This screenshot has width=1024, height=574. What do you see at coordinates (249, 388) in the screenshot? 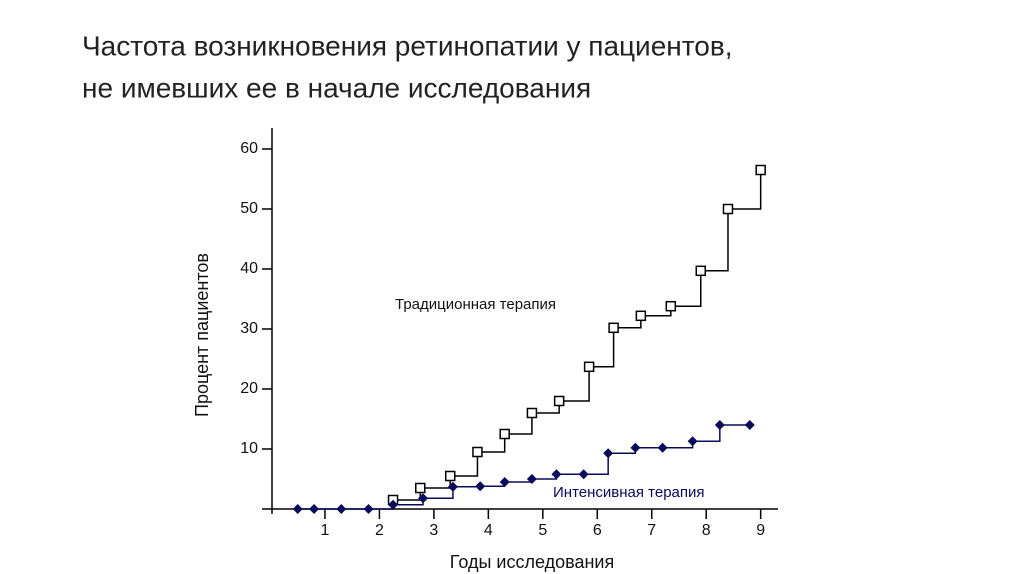
I see `y-tick-label: 20` at bounding box center [249, 388].